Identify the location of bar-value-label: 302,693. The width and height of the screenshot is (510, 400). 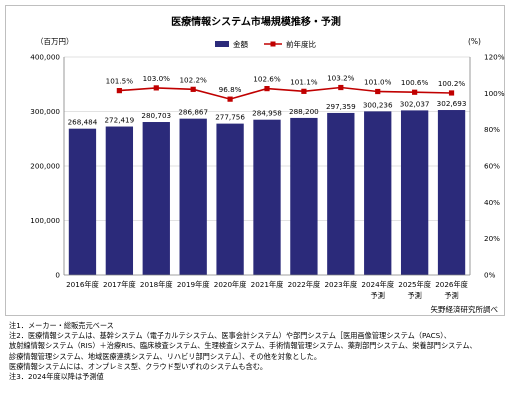
(452, 103).